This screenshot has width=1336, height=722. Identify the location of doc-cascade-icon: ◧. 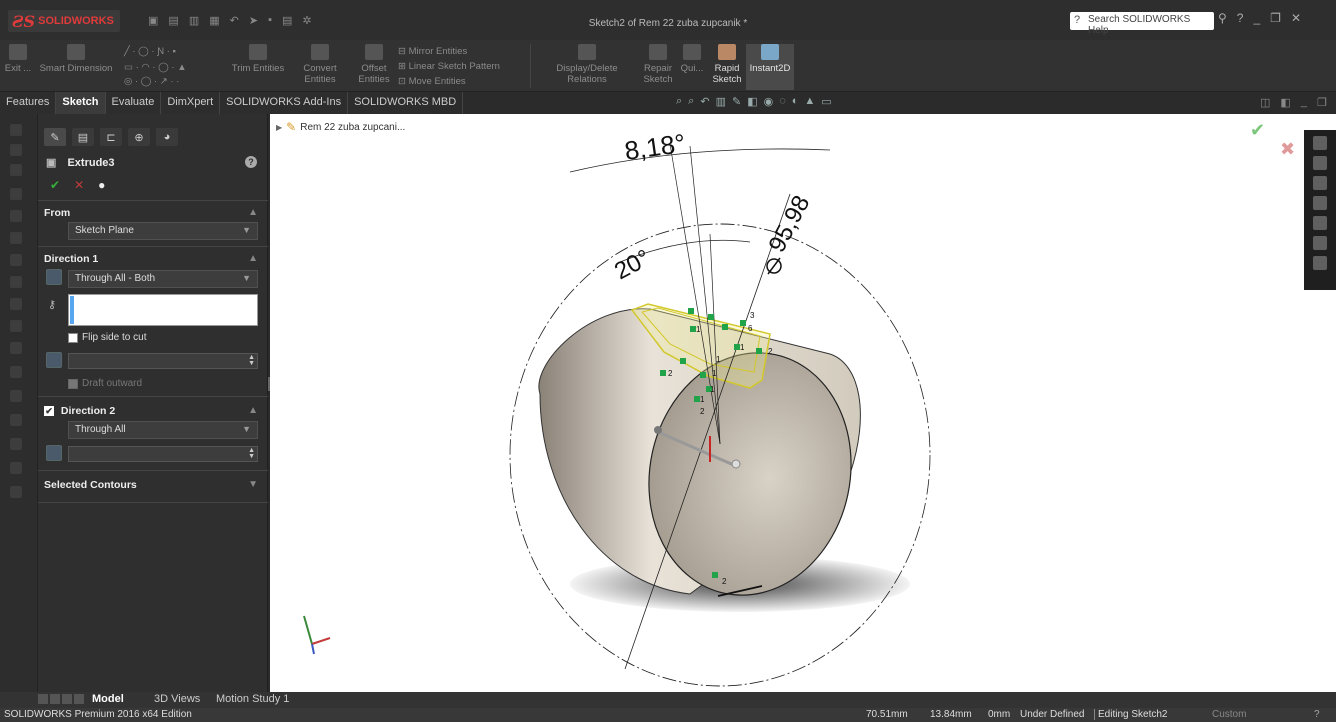
(1285, 103).